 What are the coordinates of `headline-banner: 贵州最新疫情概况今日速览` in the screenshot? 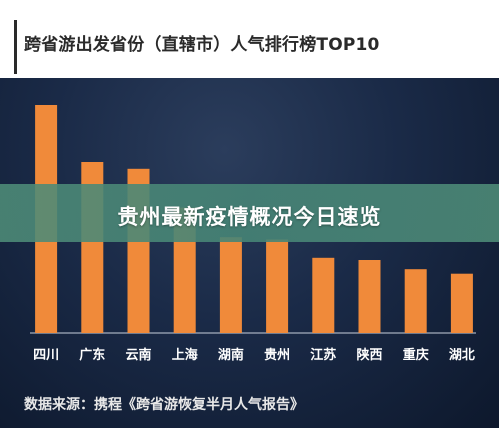 It's located at (249, 213).